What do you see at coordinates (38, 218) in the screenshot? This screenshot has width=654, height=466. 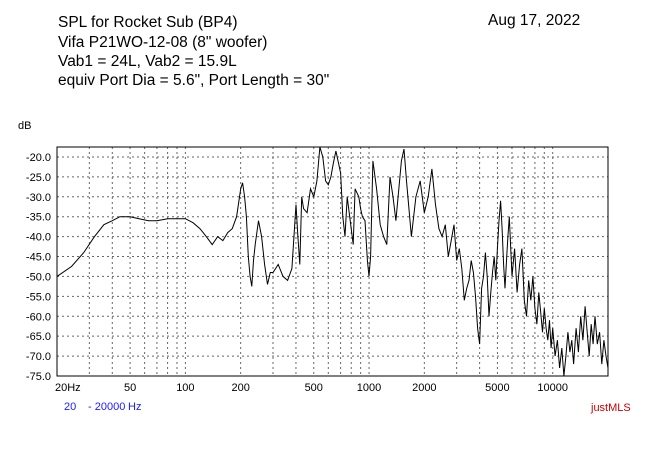 I see `y-tick-label: -35.0` at bounding box center [38, 218].